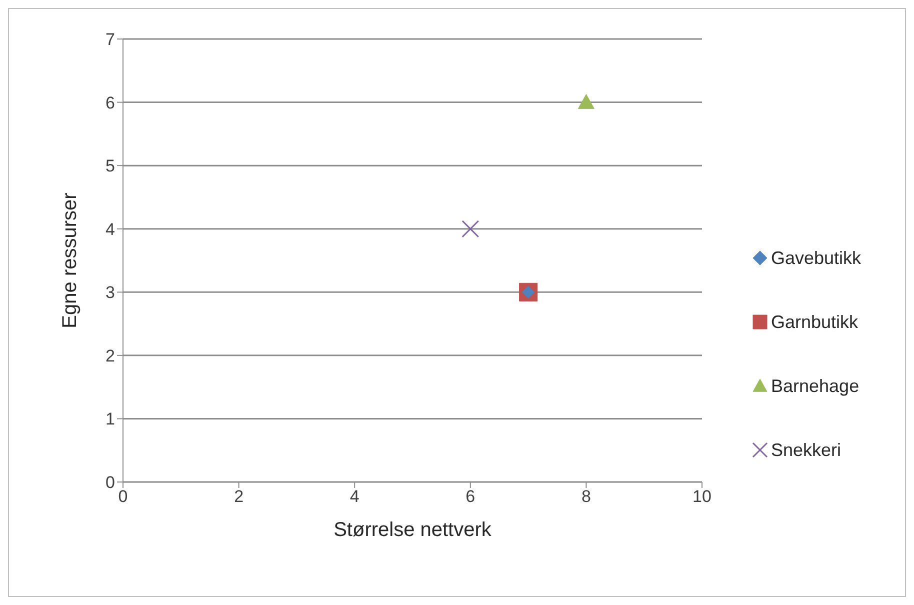 This screenshot has width=914, height=605. Describe the element at coordinates (471, 496) in the screenshot. I see `x-tick-label: 6` at that location.